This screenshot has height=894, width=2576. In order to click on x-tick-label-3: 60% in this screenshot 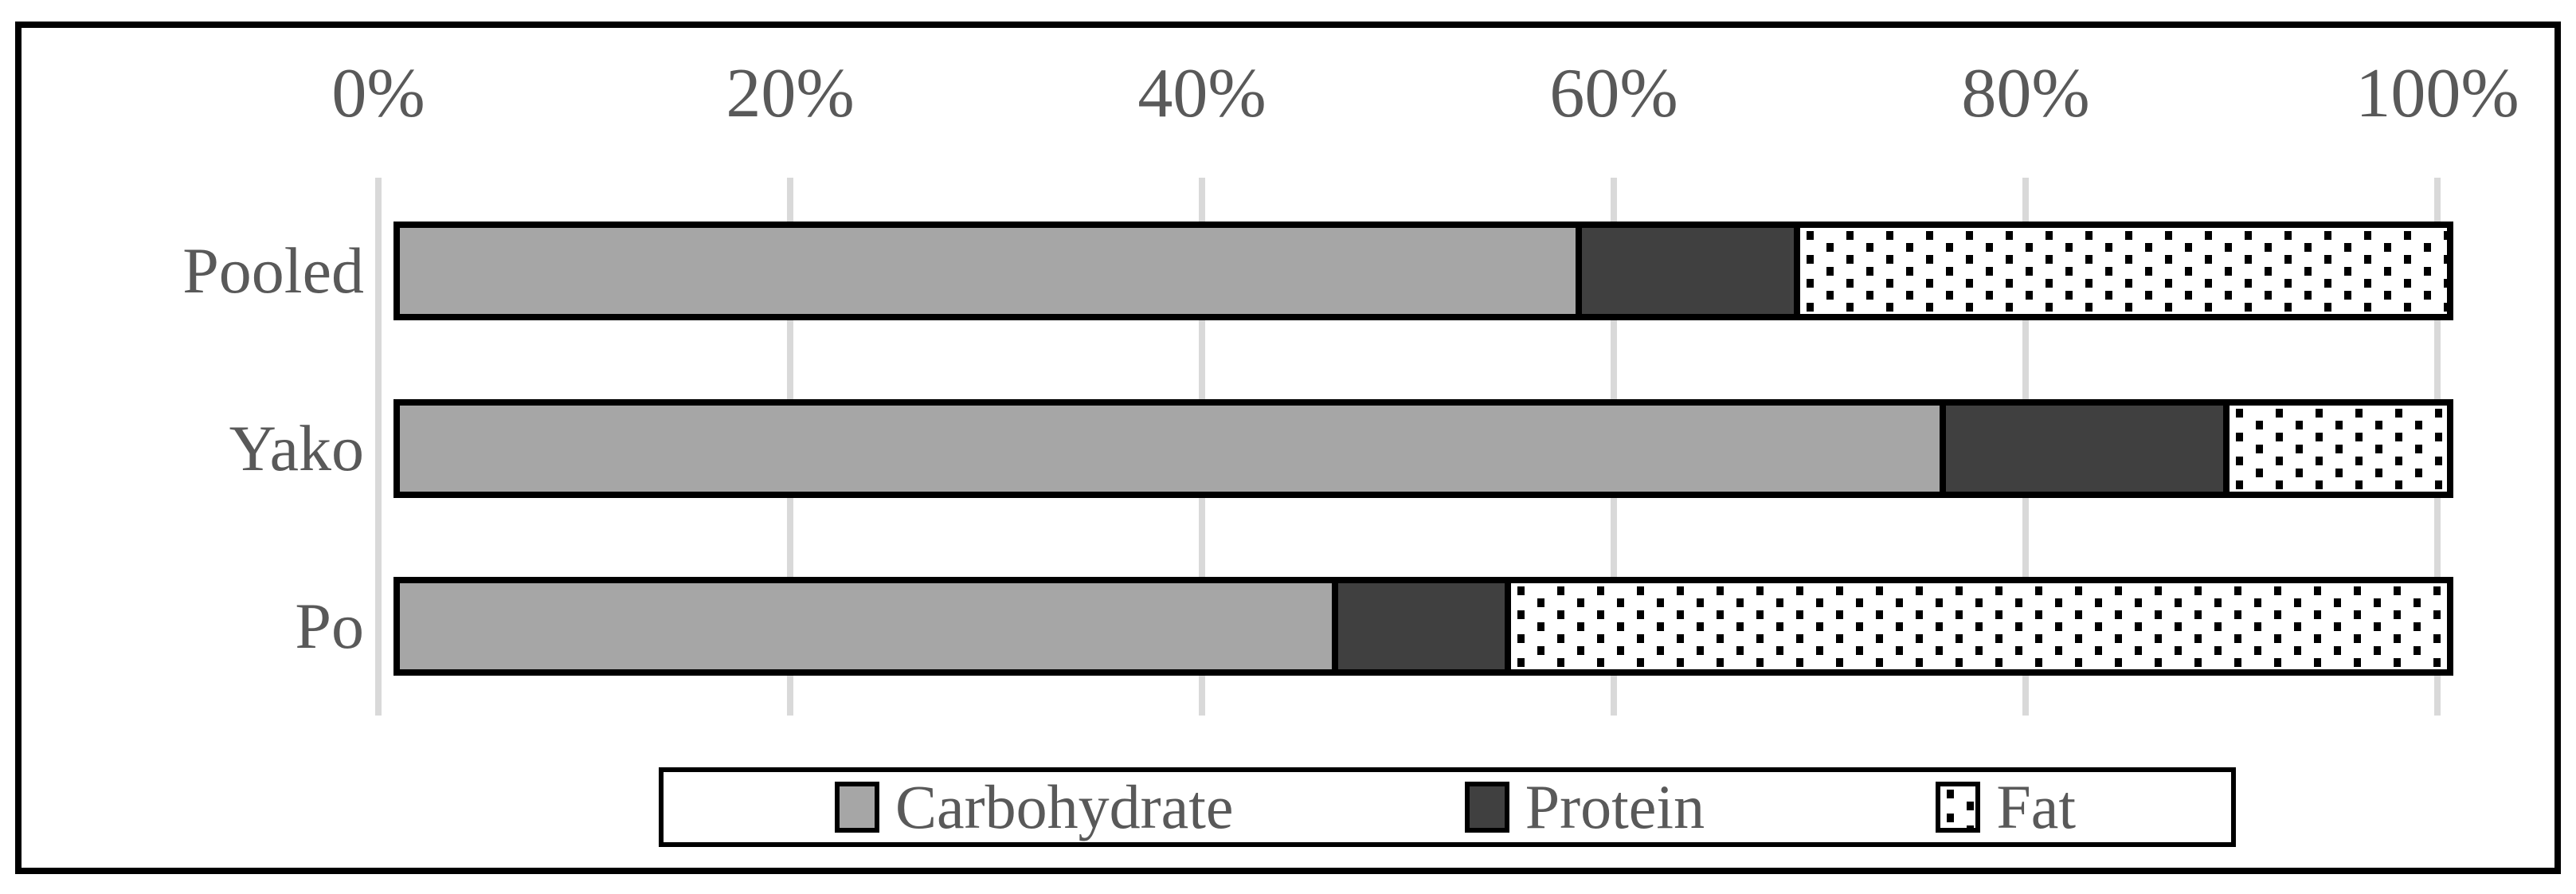, I will do `click(1613, 93)`.